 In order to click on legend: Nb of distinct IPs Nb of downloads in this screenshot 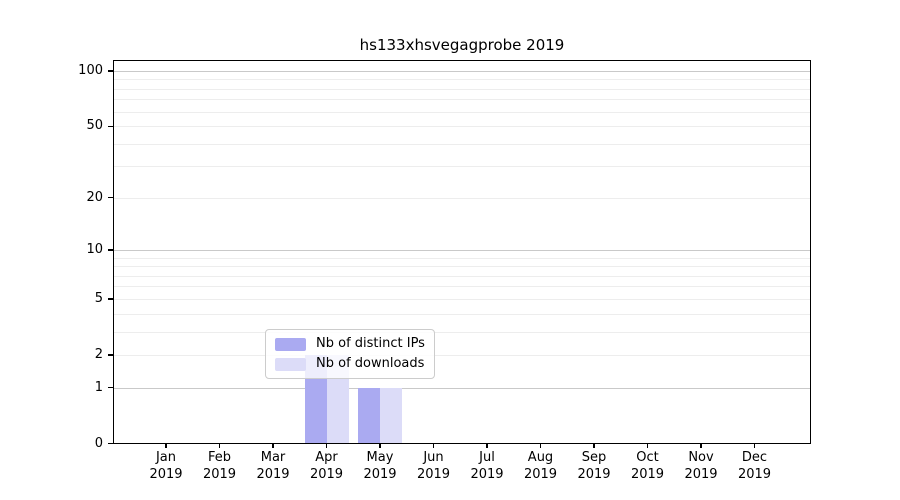, I will do `click(350, 354)`.